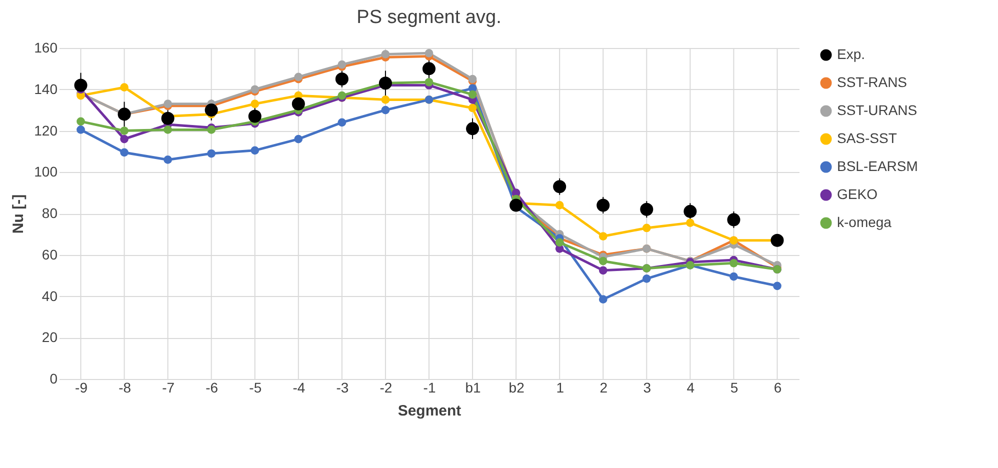 The height and width of the screenshot is (468, 998). Describe the element at coordinates (778, 388) in the screenshot. I see `x-tick-label: 6` at that location.